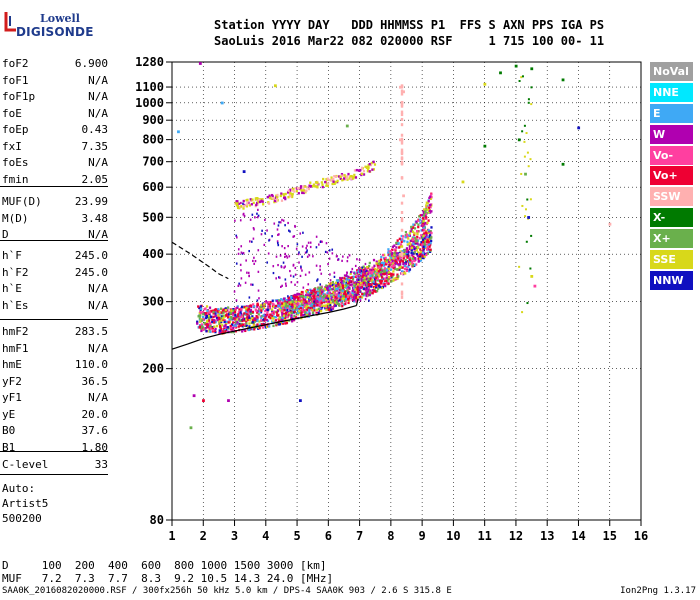  What do you see at coordinates (55, 398) in the screenshot?
I see `parameter-row: yF1 N/A` at bounding box center [55, 398].